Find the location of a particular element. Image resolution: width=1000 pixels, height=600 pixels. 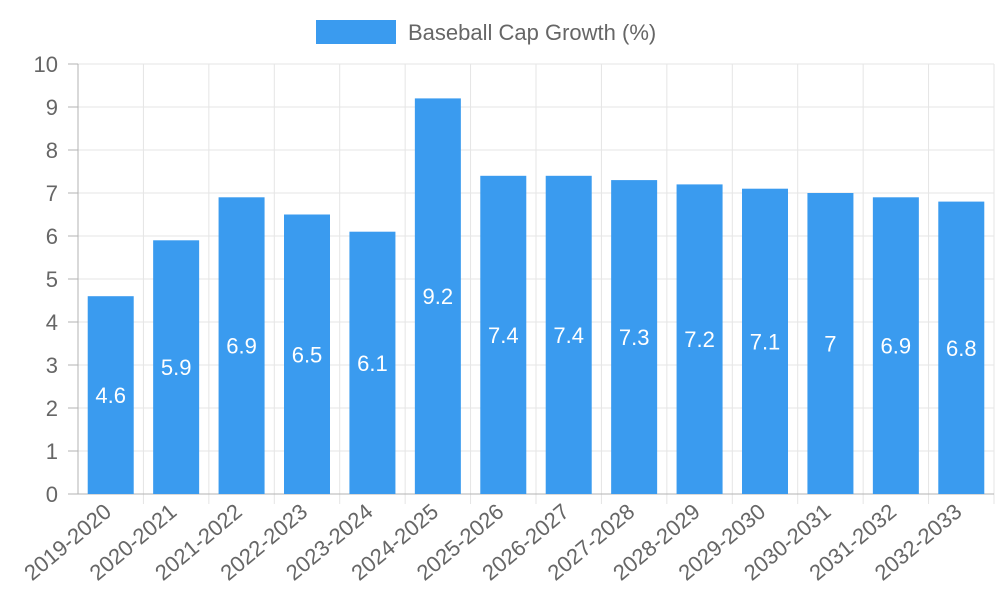

data-label: 6.8 is located at coordinates (961, 348).